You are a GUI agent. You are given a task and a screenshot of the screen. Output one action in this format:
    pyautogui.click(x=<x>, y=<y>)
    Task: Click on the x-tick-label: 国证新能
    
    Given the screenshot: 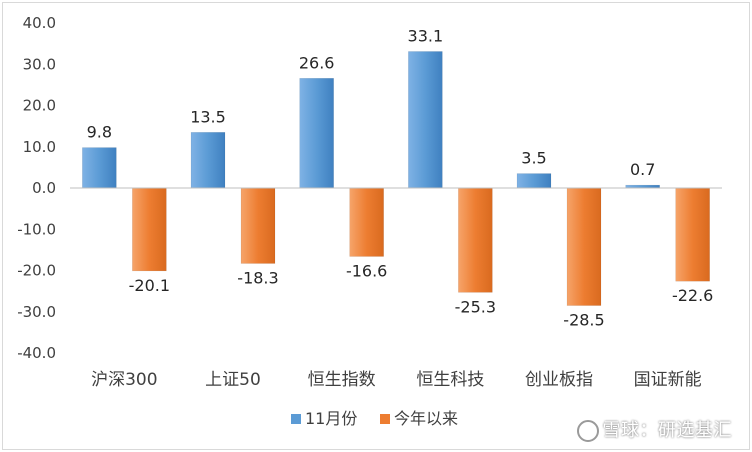 What is the action you would take?
    pyautogui.click(x=668, y=380)
    